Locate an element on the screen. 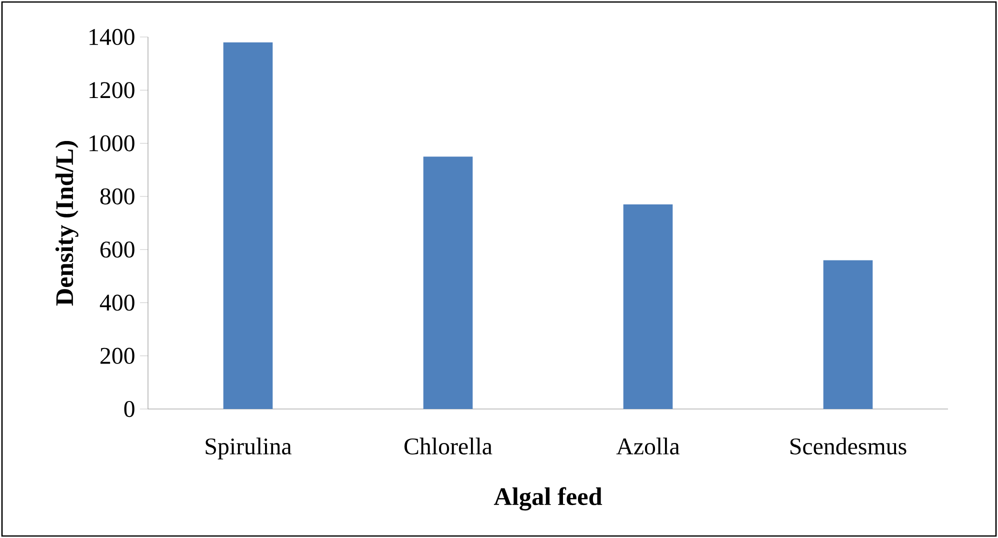 The height and width of the screenshot is (538, 998). y-tick-label: 400 is located at coordinates (117, 302).